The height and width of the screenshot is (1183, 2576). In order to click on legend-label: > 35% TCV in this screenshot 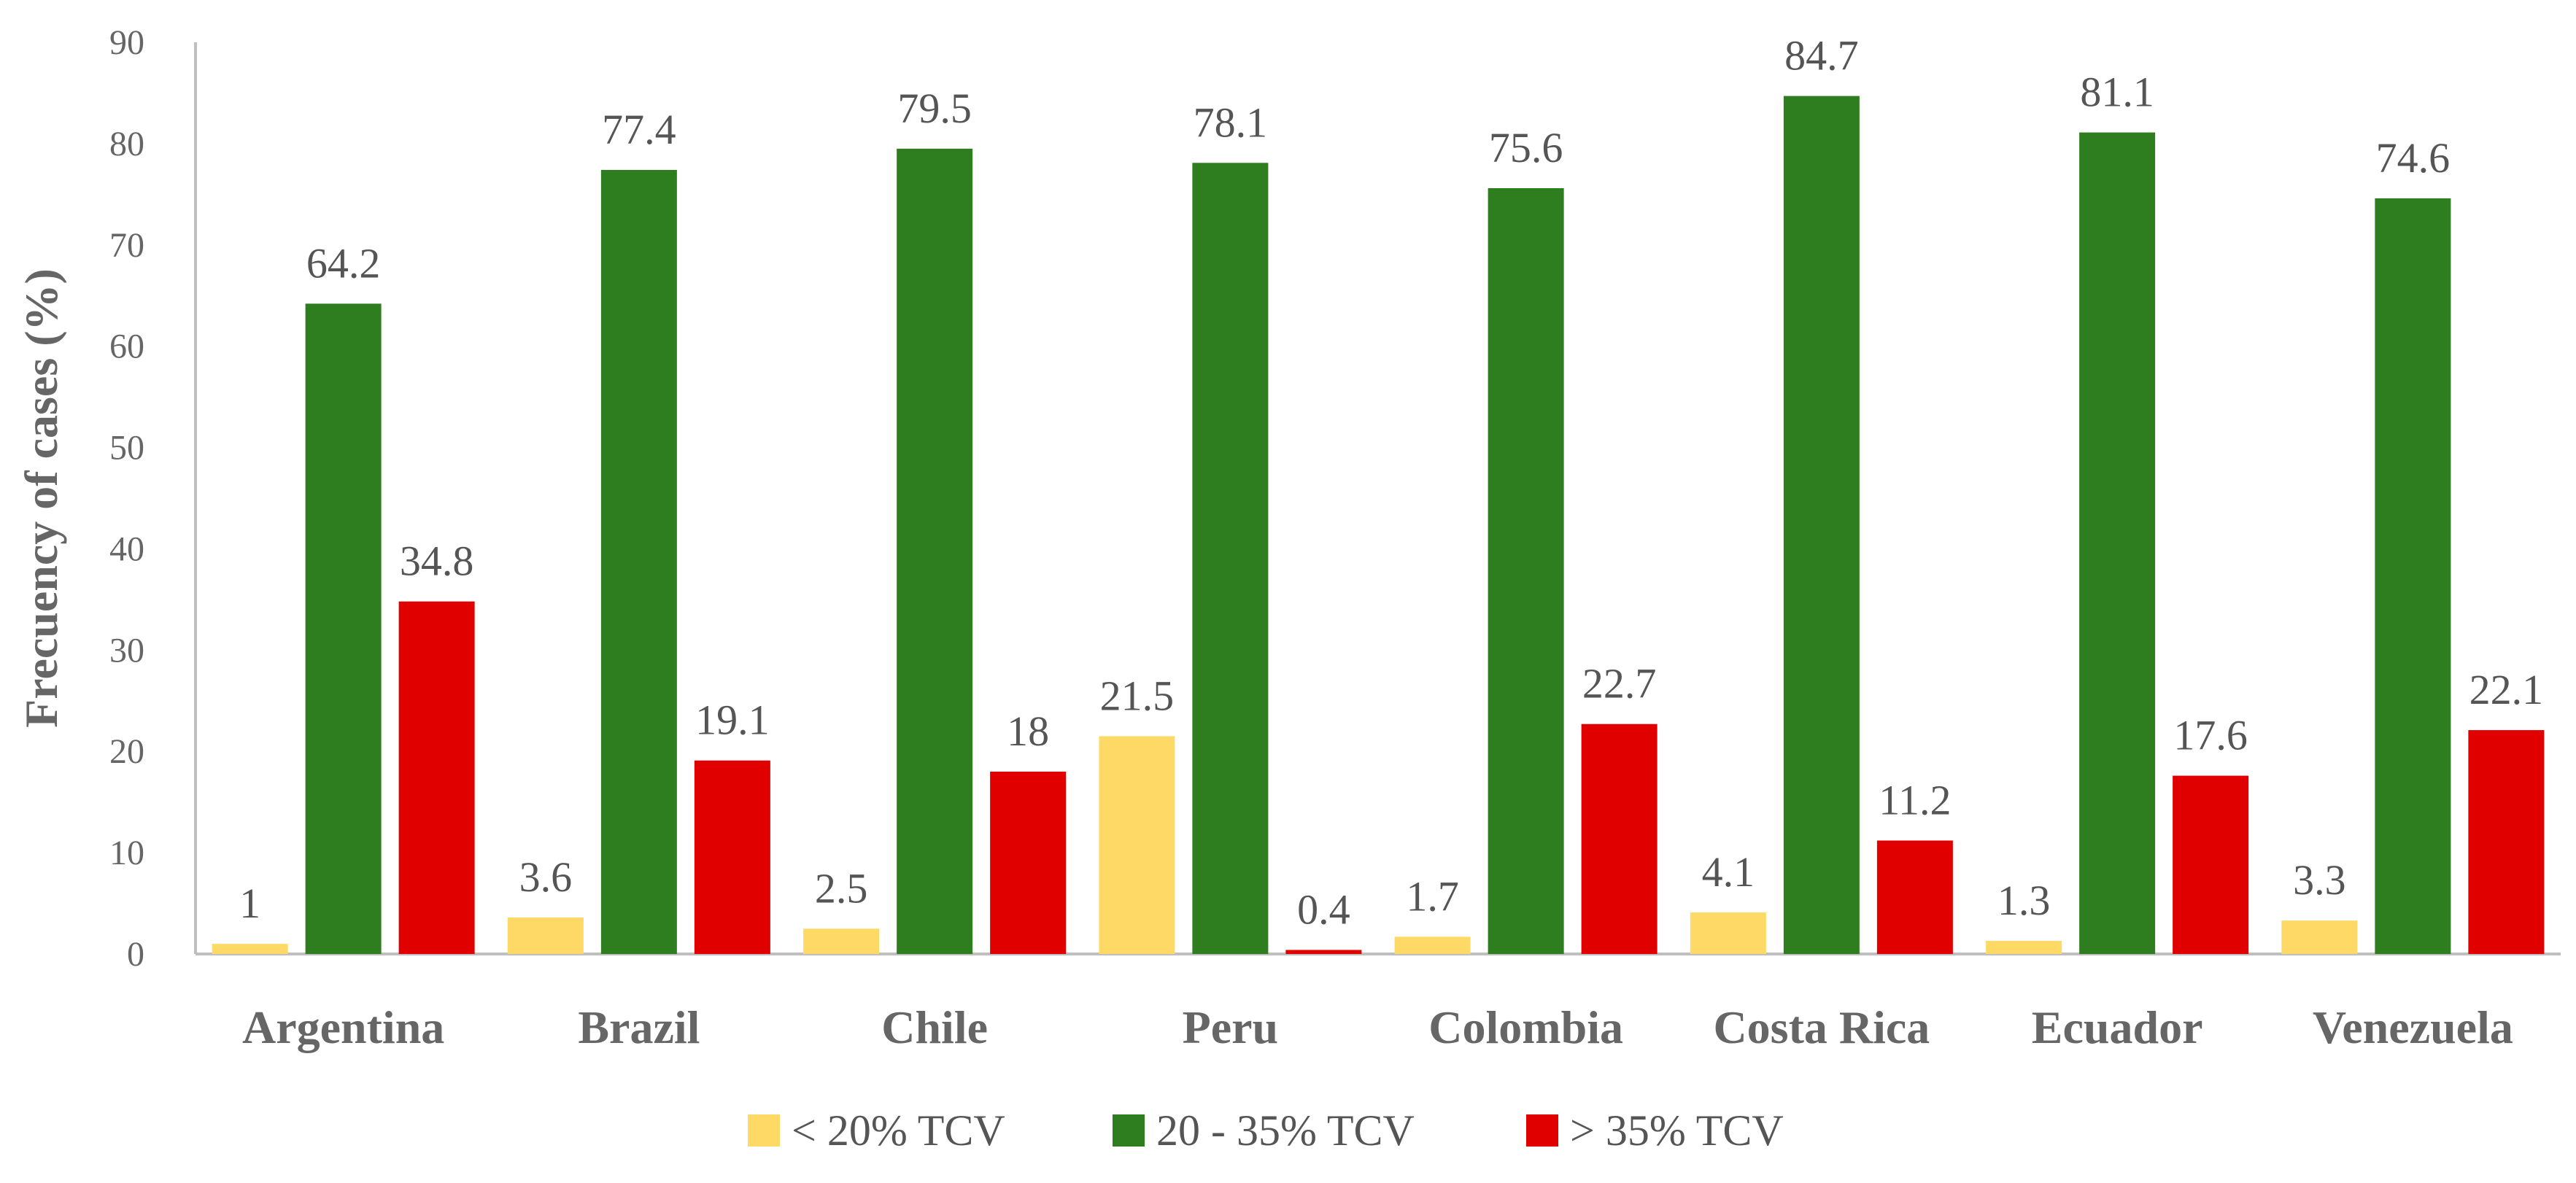, I will do `click(1677, 1130)`.